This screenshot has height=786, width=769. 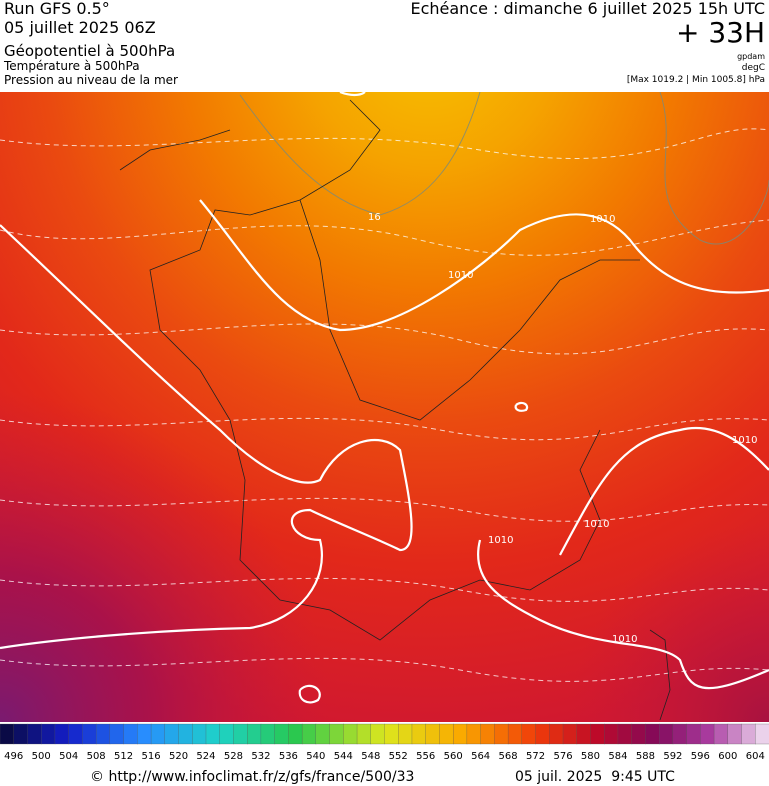 What do you see at coordinates (562, 756) in the screenshot?
I see `colorbar-tick-label: 576` at bounding box center [562, 756].